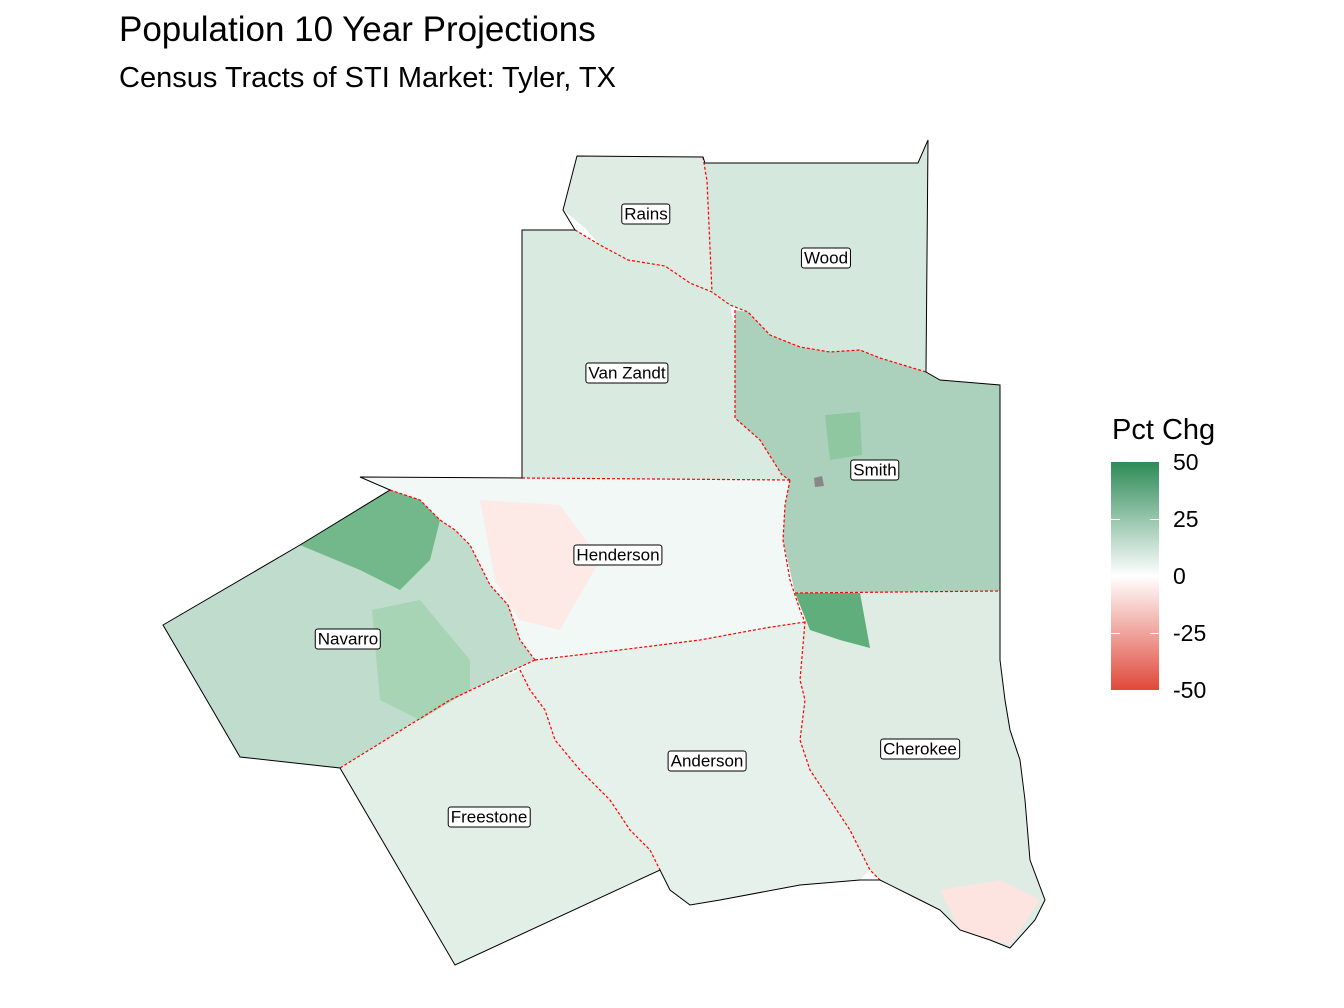 The image size is (1344, 1008). What do you see at coordinates (867, 451) in the screenshot?
I see `county-fill-smith` at bounding box center [867, 451].